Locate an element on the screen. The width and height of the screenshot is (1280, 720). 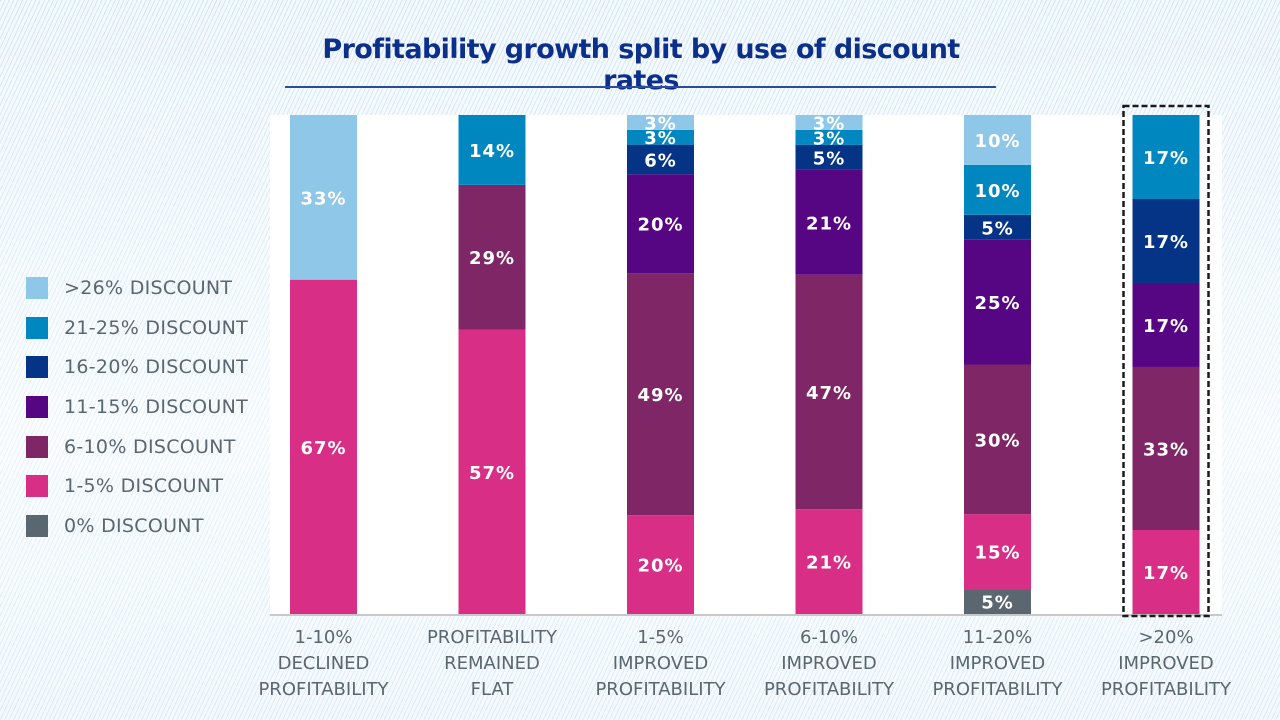
data-label: 6% is located at coordinates (660, 160).